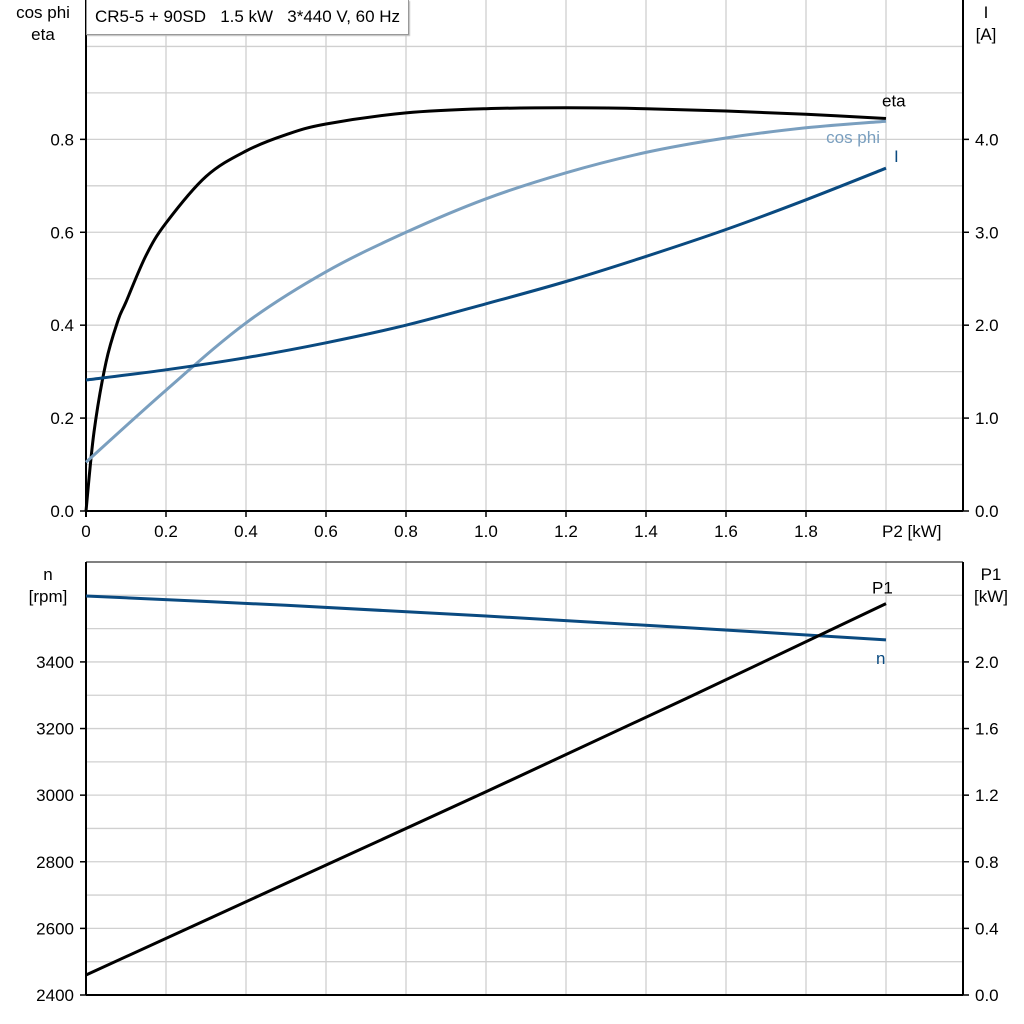 This screenshot has height=1024, width=1024. Describe the element at coordinates (248, 17) in the screenshot. I see `chart-title: CR5-5 + 90SD 1.5 kW 3*440 V, 60 Hz` at that location.